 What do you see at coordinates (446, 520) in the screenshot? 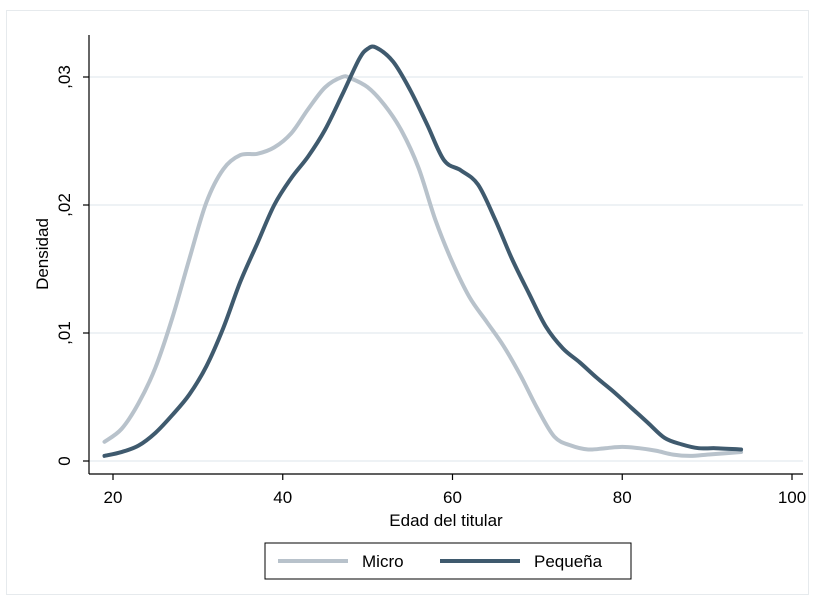
I see `x-axis-title: Edad del titular` at bounding box center [446, 520].